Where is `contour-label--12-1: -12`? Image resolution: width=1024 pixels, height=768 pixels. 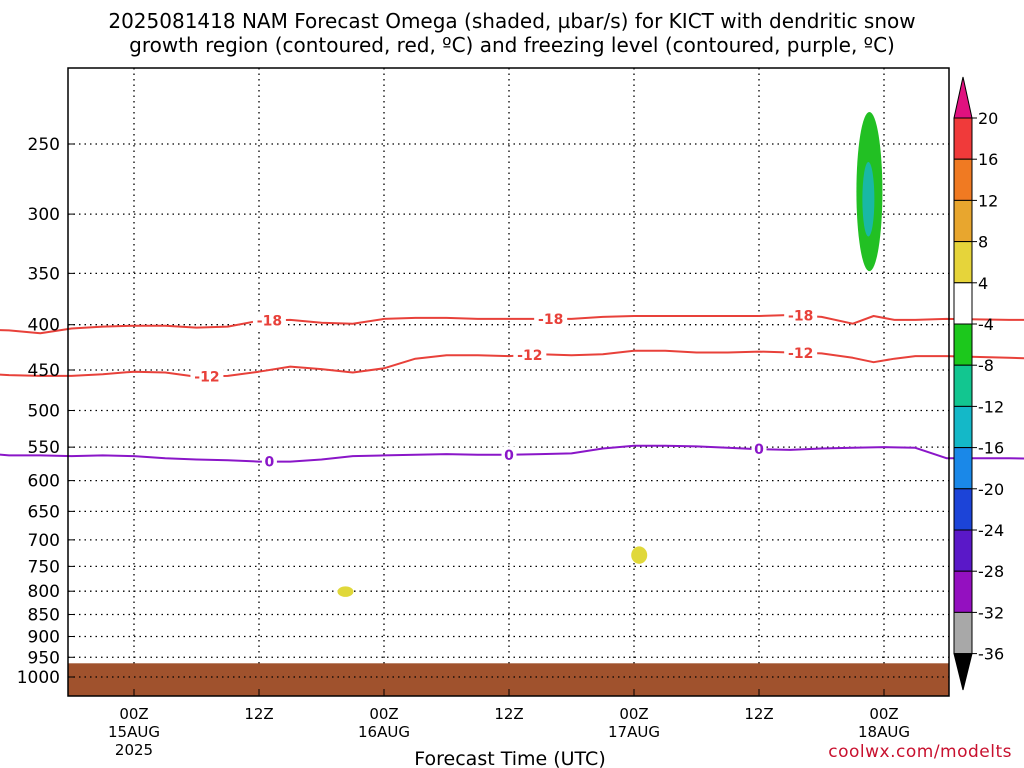 contour-label--12-1: -12 is located at coordinates (529, 356).